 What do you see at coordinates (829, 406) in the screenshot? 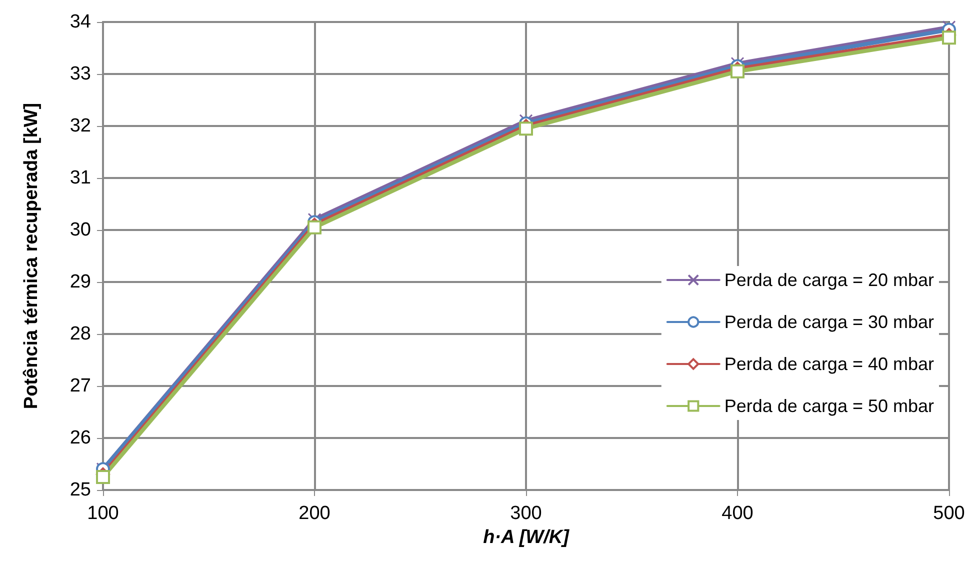
I see `legend-label: Perda de carga = 50 mbar` at bounding box center [829, 406].